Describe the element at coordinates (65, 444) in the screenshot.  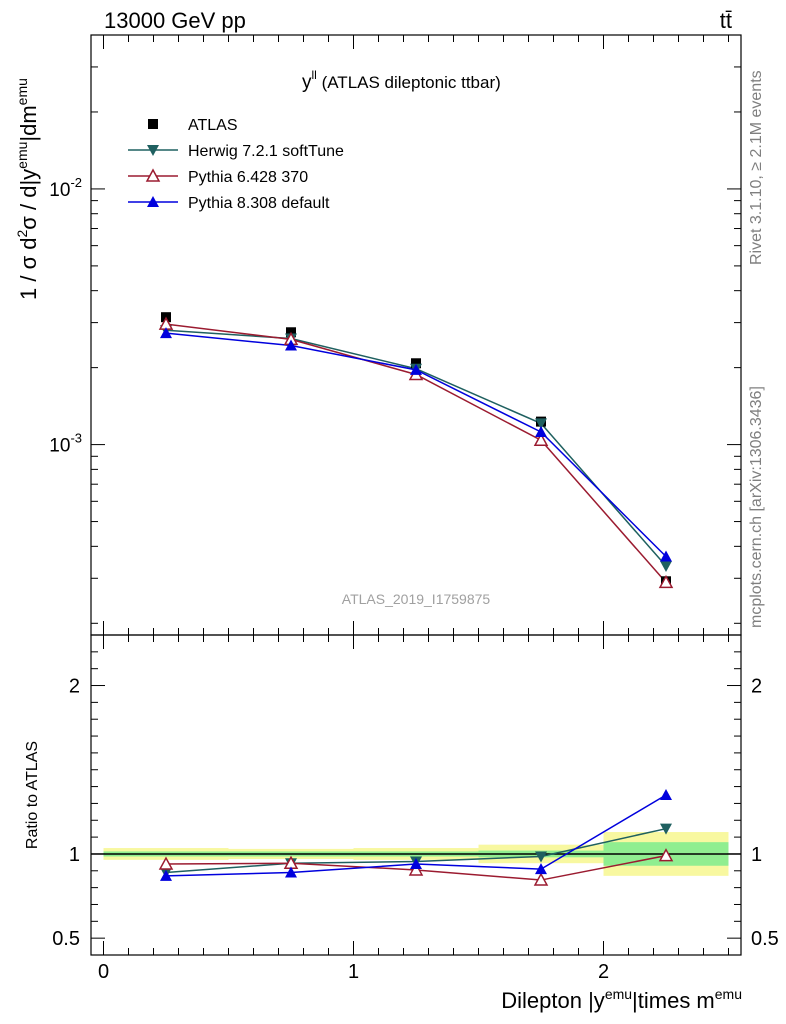
I see `y-tick-label: 10⁻³` at that location.